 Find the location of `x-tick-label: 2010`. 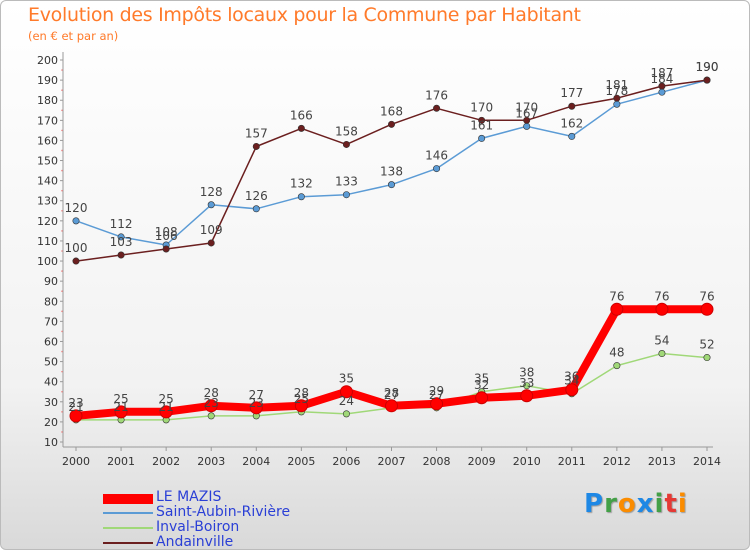

x-tick-label: 2010 is located at coordinates (527, 461).